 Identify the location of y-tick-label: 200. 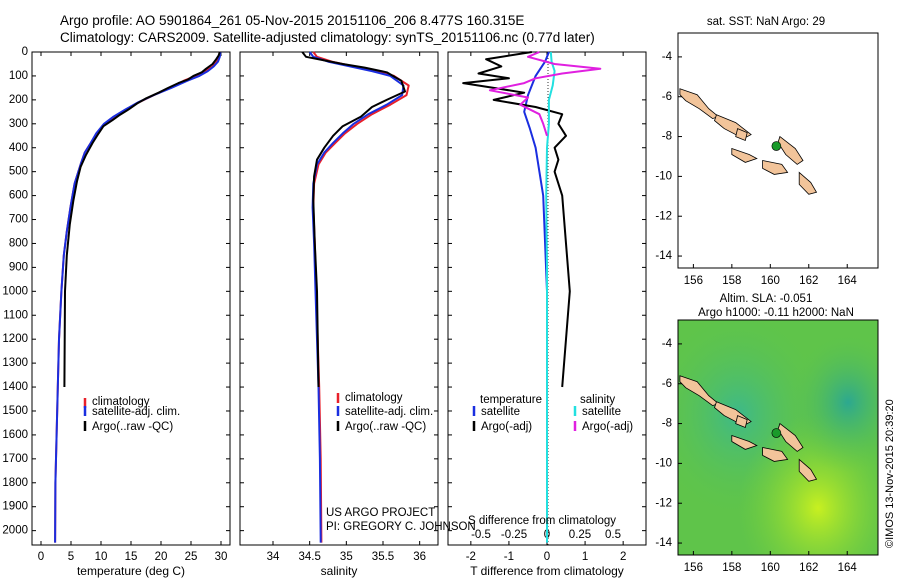
(18, 100).